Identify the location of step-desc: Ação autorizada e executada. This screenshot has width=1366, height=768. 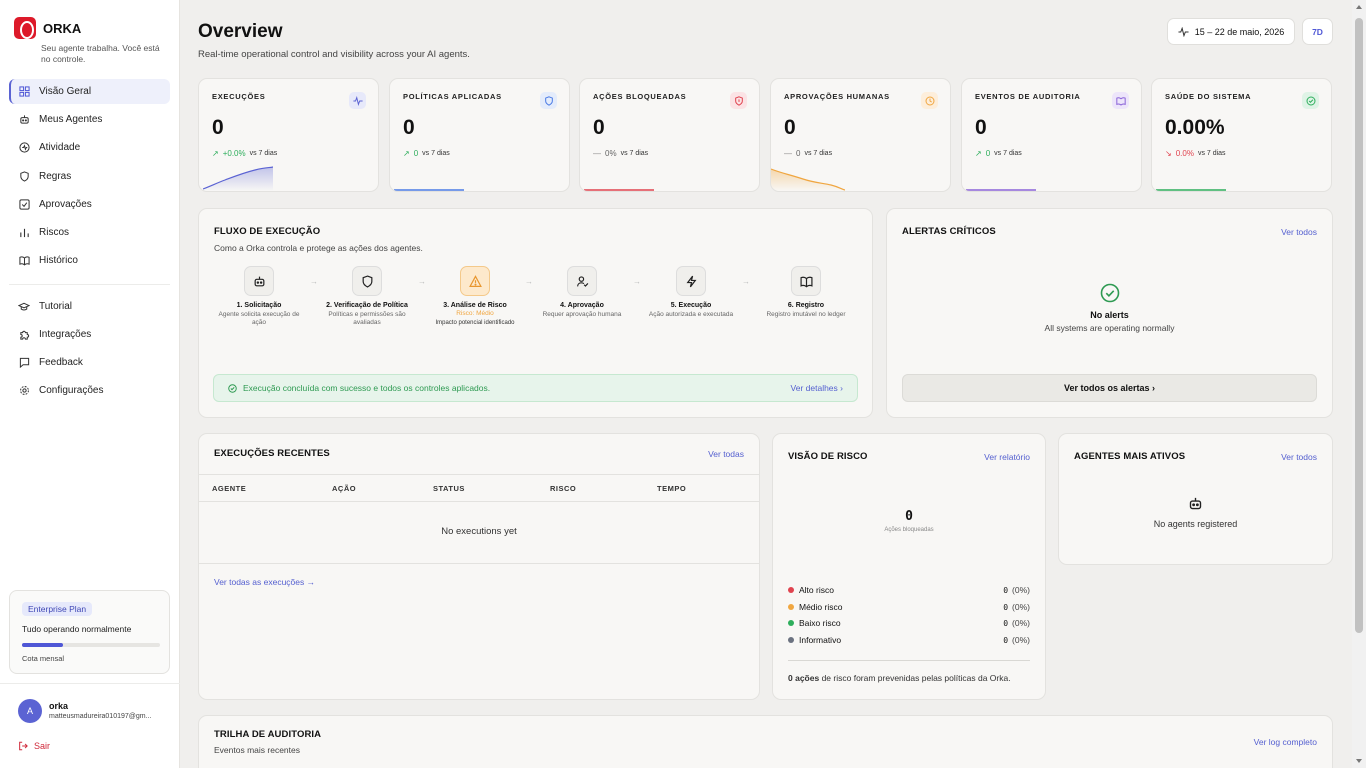
(691, 314).